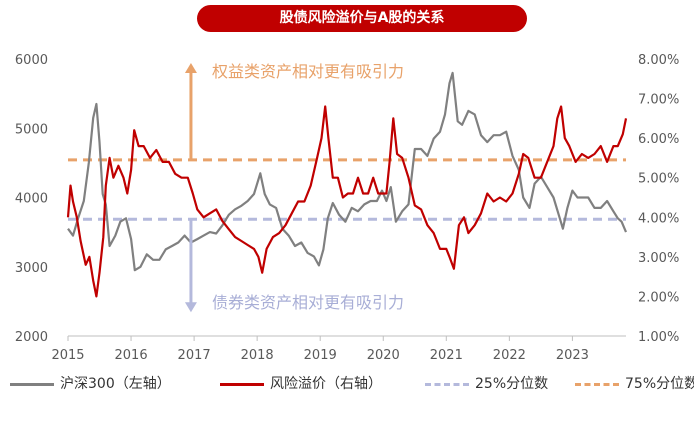  Describe the element at coordinates (446, 355) in the screenshot. I see `x-tick-label: 2021` at that location.